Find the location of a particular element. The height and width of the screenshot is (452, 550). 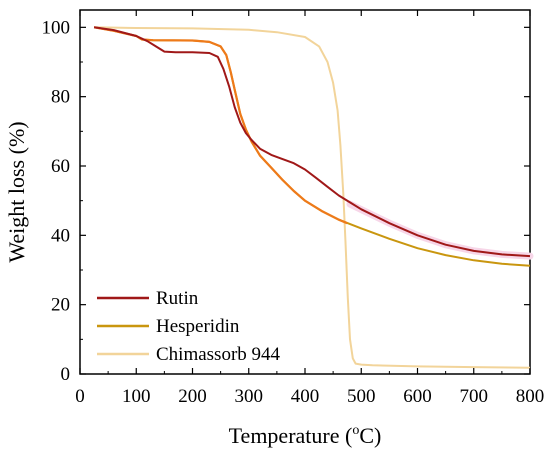

rutin-halo-line is located at coordinates (440, 230).